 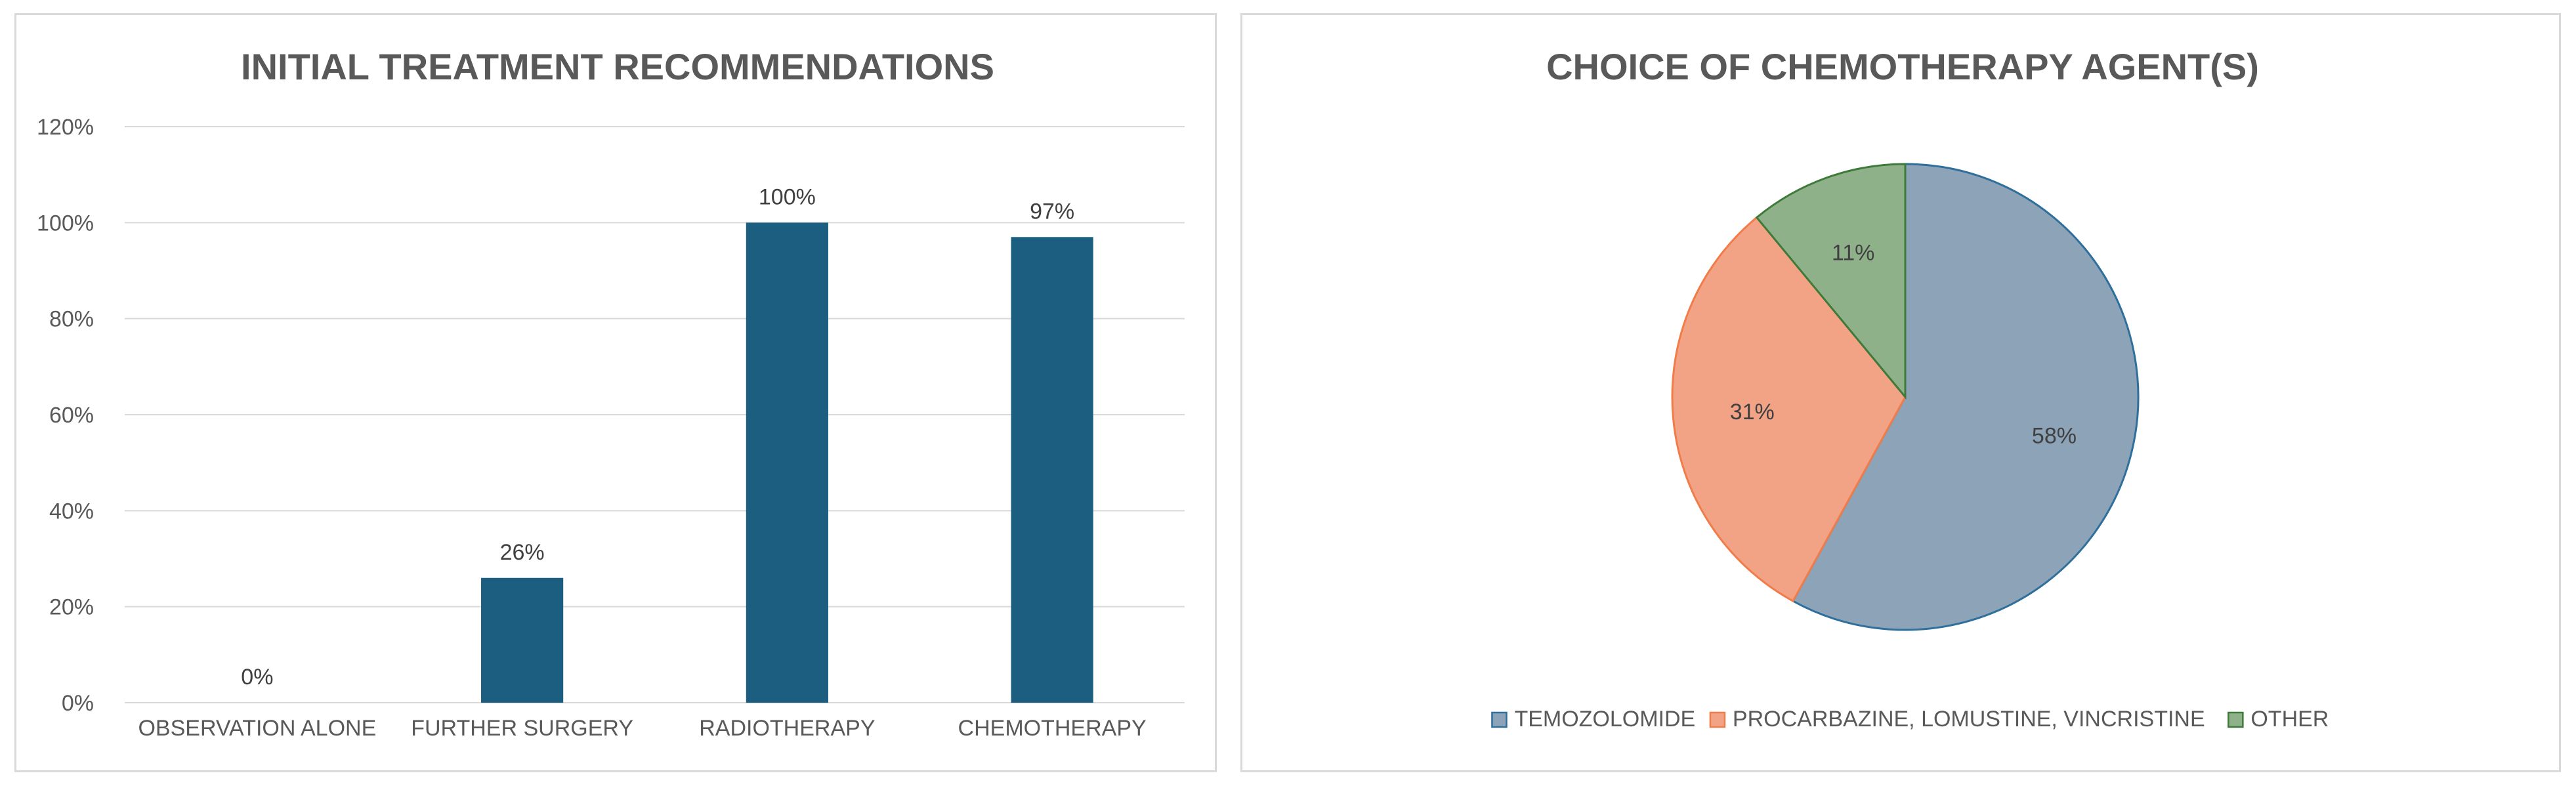 I want to click on y-tick-label: 0%, so click(x=78, y=703).